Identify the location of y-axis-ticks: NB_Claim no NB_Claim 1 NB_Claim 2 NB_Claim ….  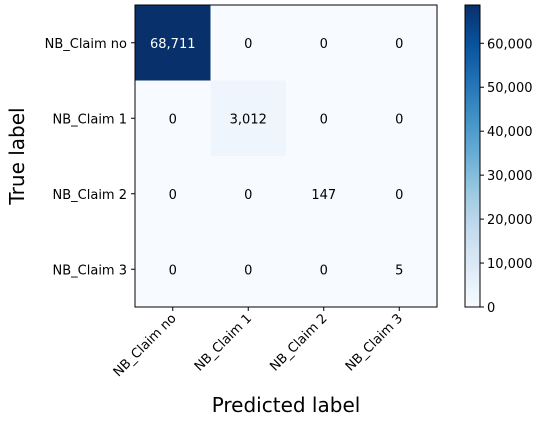
(90, 157).